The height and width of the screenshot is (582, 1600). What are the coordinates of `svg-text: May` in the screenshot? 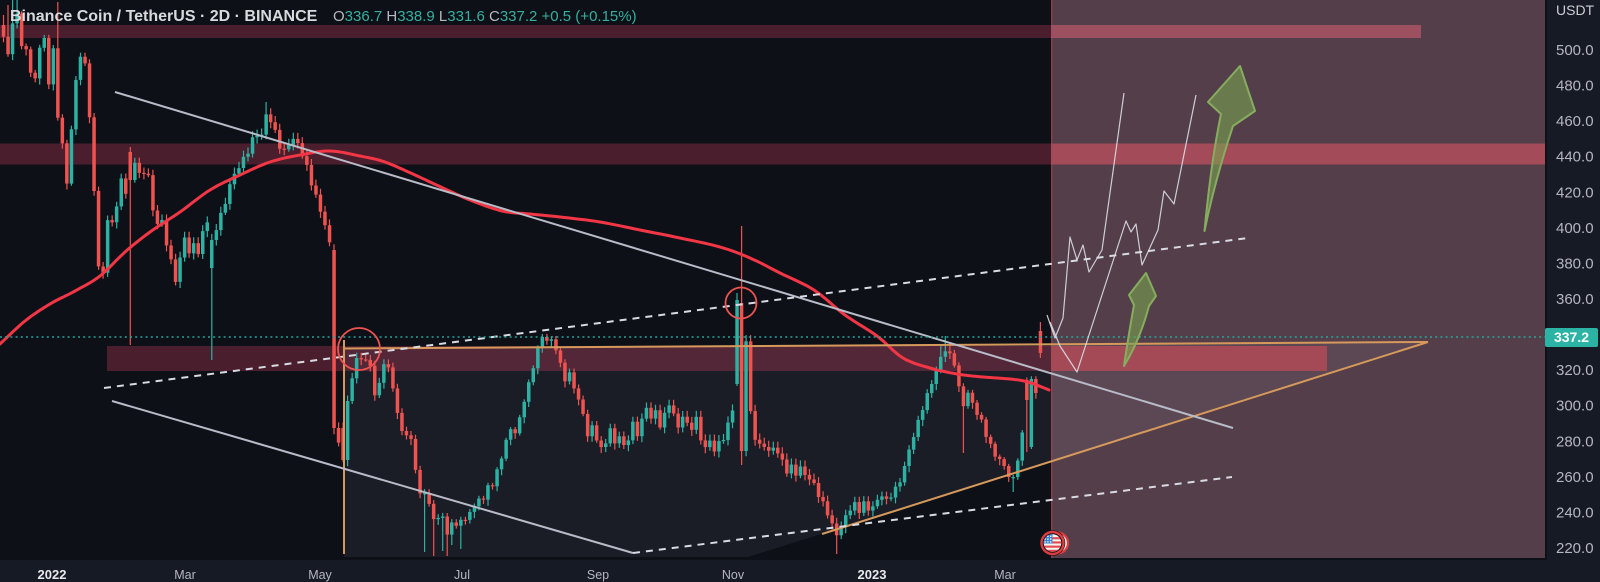 It's located at (320, 575).